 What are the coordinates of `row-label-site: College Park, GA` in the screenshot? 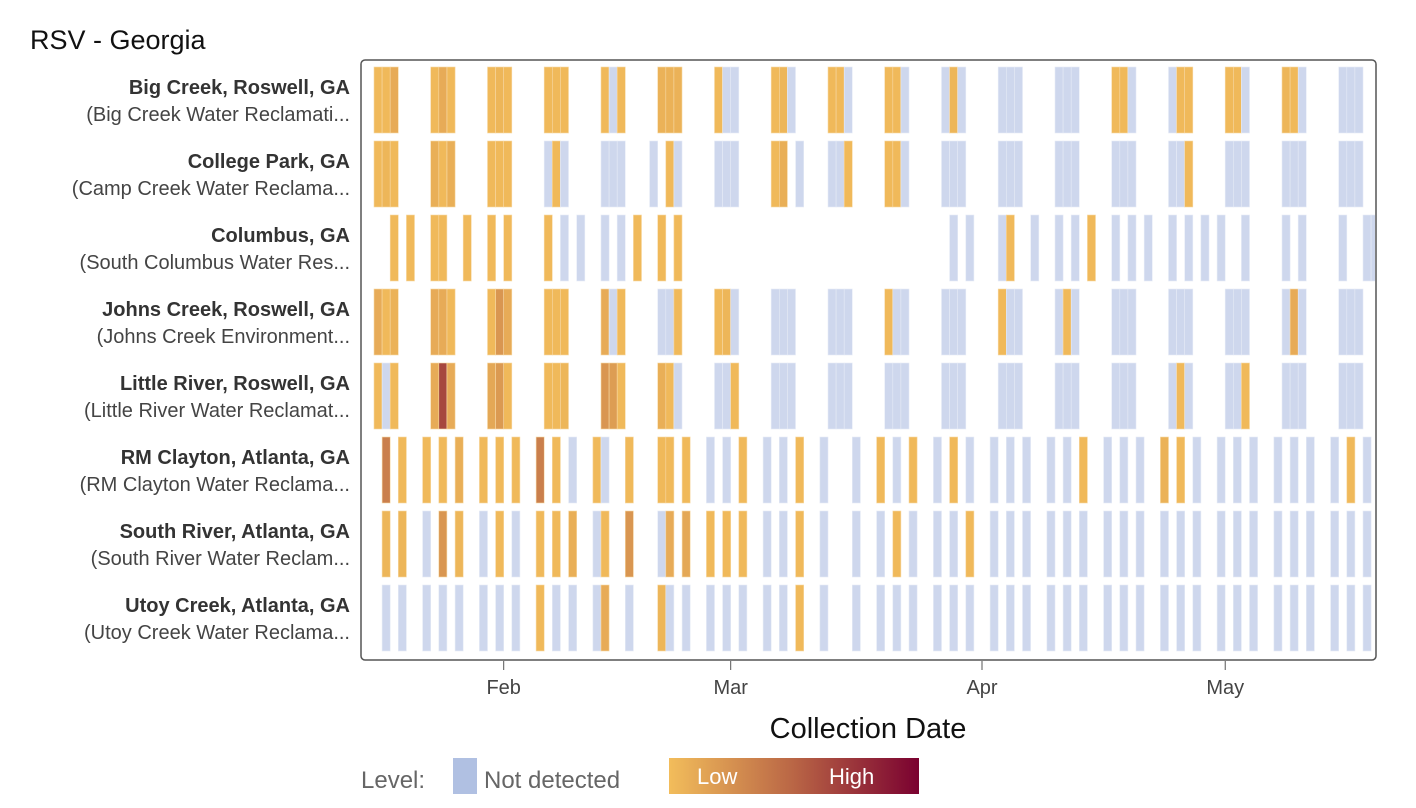 It's located at (269, 162).